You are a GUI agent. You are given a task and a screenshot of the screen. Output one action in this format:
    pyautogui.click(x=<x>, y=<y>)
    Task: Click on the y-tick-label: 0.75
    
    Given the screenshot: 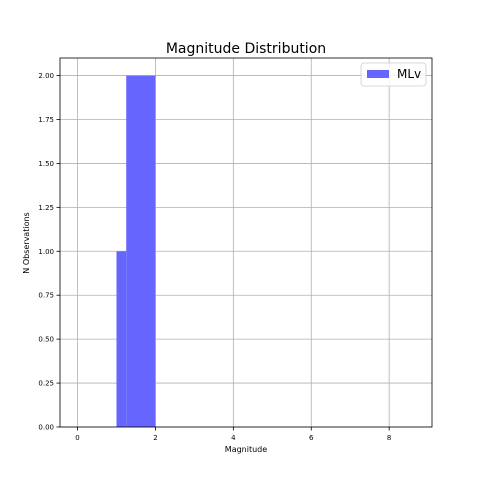 What is the action you would take?
    pyautogui.click(x=46, y=296)
    